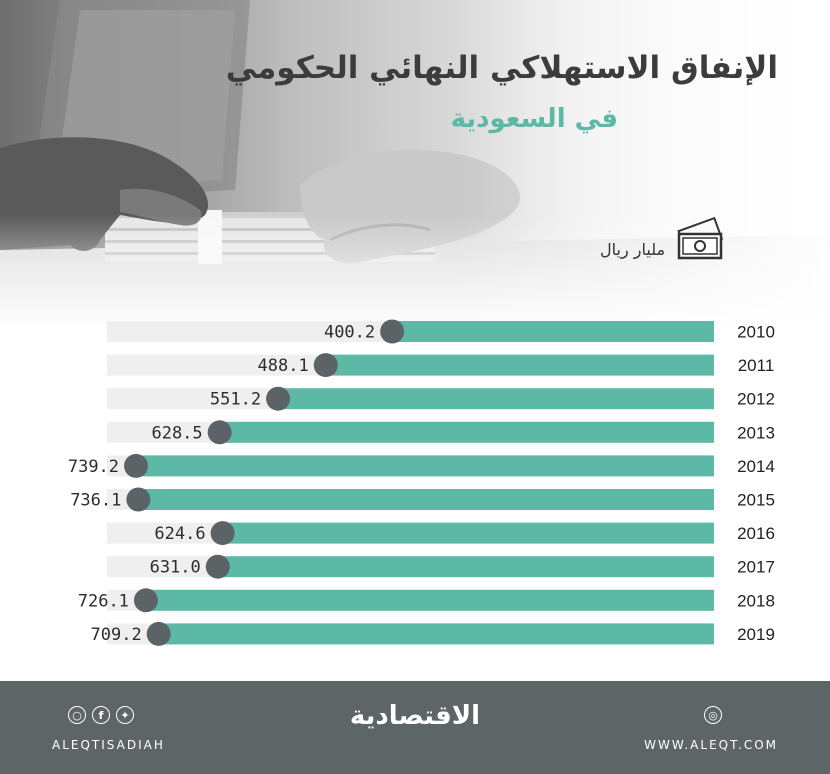  What do you see at coordinates (756, 332) in the screenshot?
I see `category-label: 2010` at bounding box center [756, 332].